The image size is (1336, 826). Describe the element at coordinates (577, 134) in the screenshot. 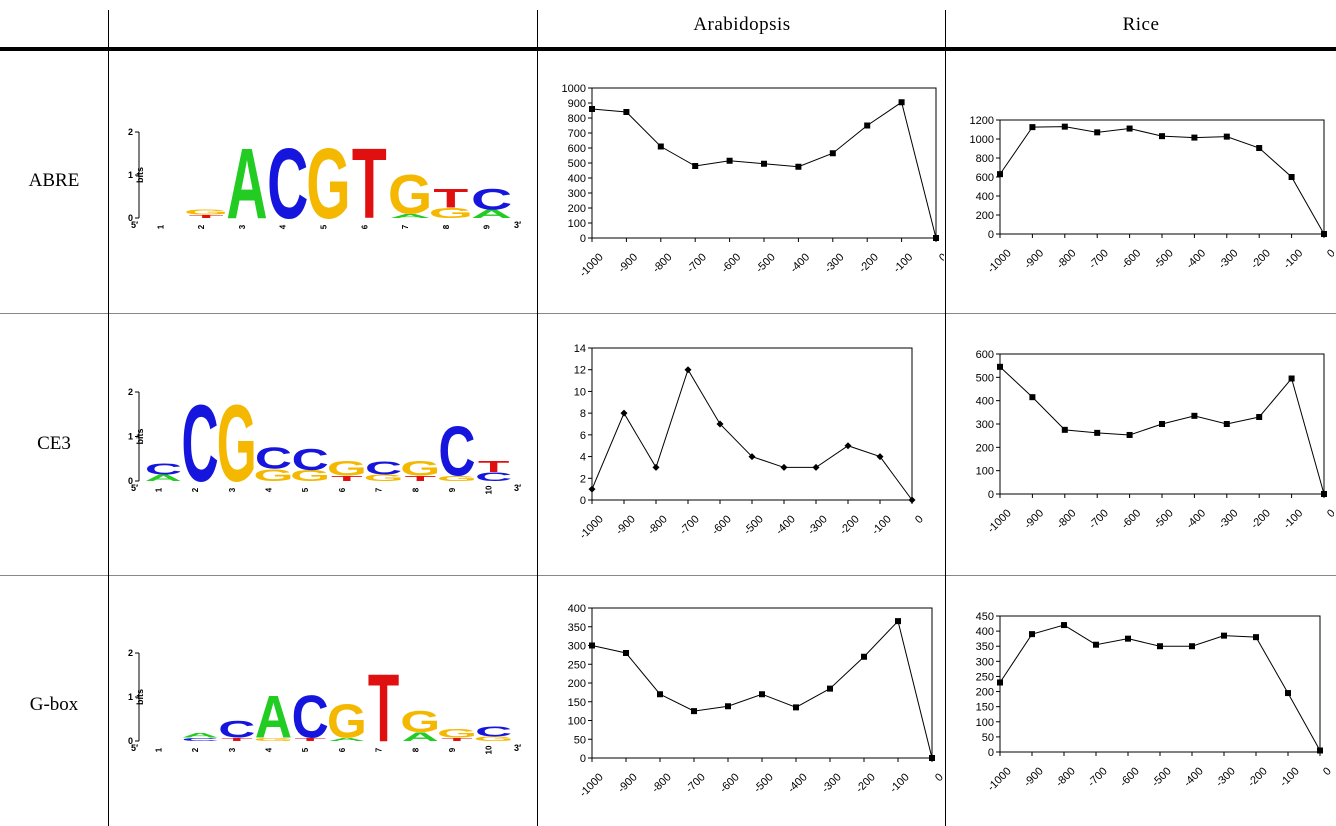

I see `y-tick-label: 700` at that location.